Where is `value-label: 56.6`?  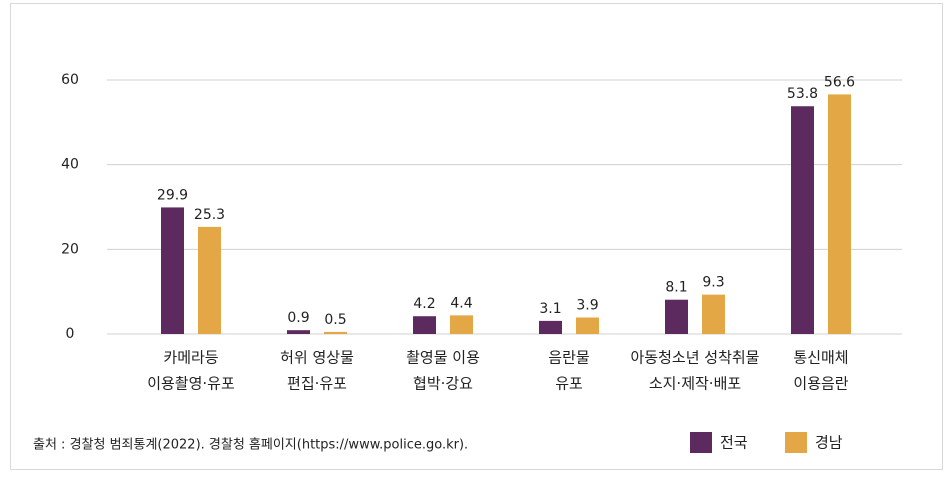
value-label: 56.6 is located at coordinates (839, 82).